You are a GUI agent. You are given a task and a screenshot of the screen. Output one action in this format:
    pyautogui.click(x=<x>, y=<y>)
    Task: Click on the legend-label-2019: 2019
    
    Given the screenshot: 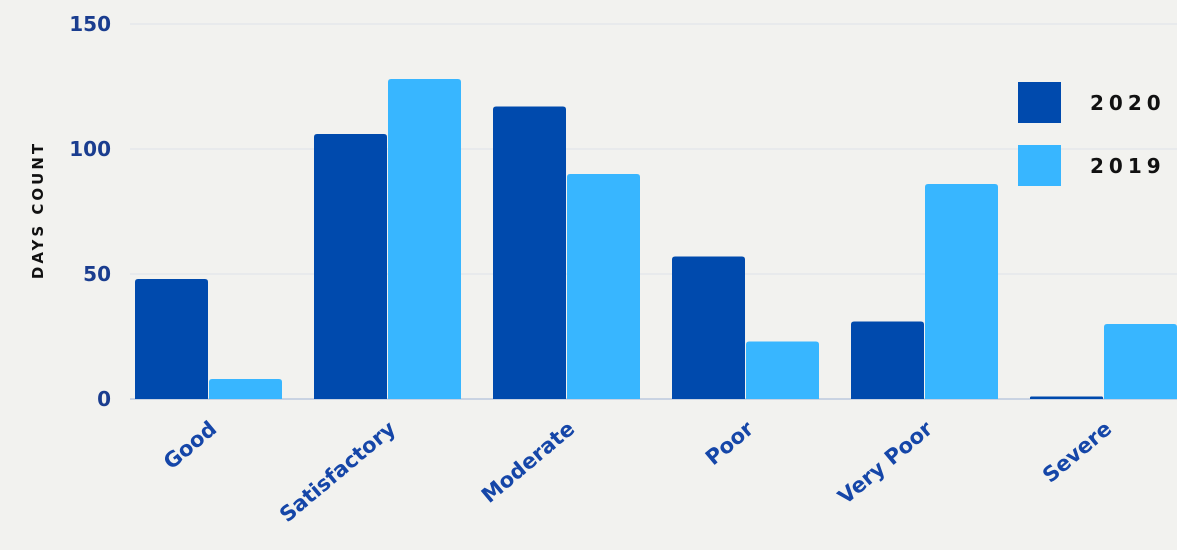 What is the action you would take?
    pyautogui.click(x=1128, y=166)
    